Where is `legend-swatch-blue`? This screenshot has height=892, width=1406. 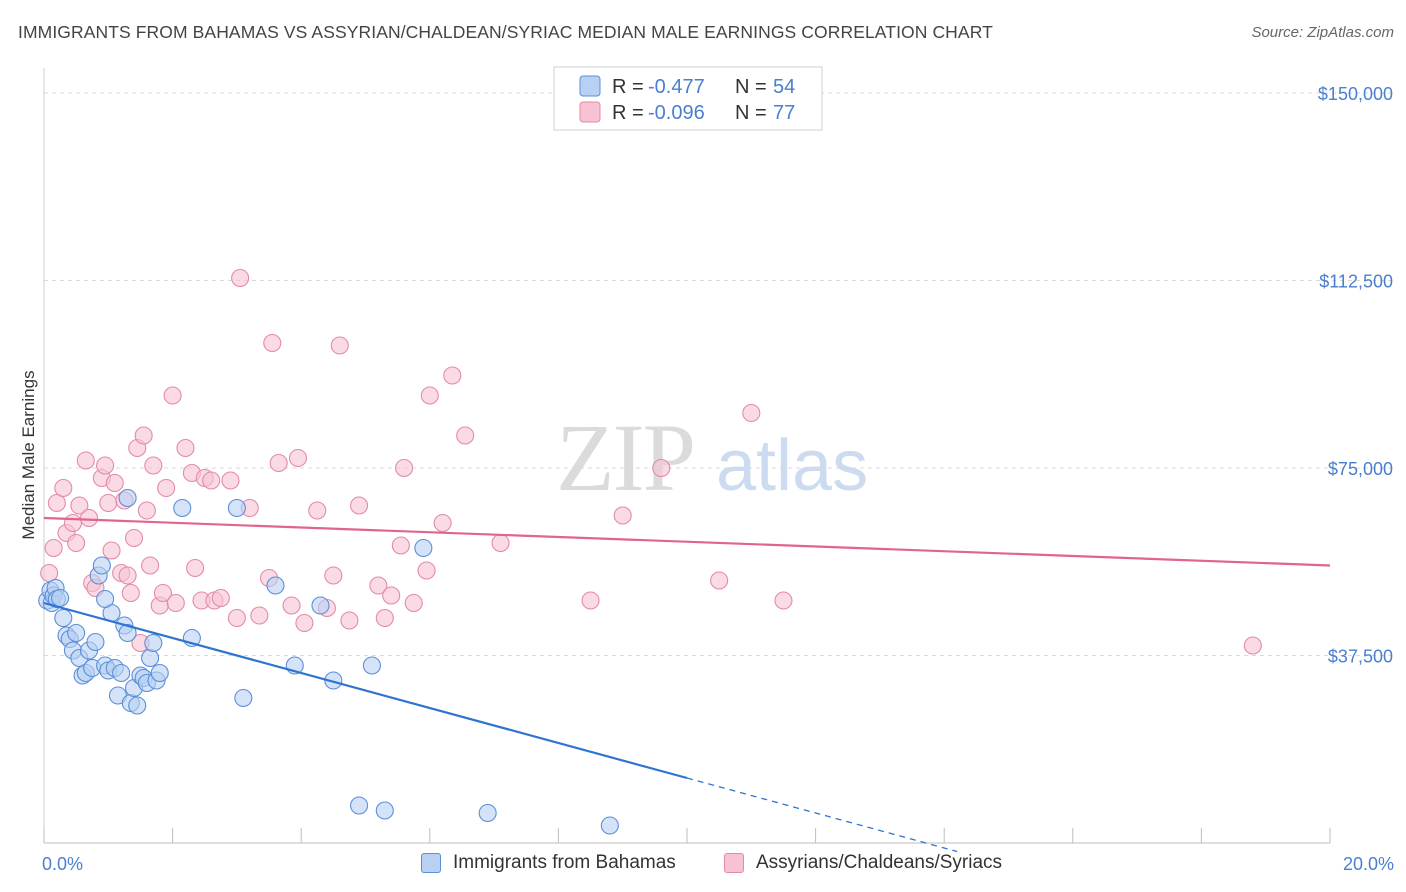
legend-swatch-blue is located at coordinates (431, 863).